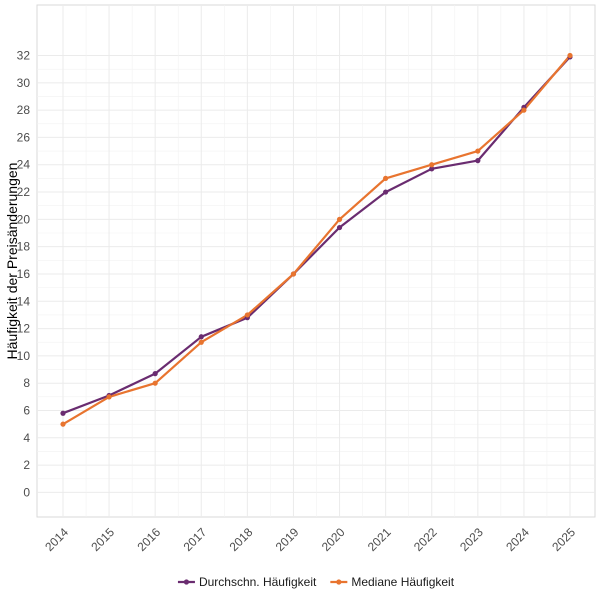  Describe the element at coordinates (24, 137) in the screenshot. I see `y-tick-label: 26` at that location.